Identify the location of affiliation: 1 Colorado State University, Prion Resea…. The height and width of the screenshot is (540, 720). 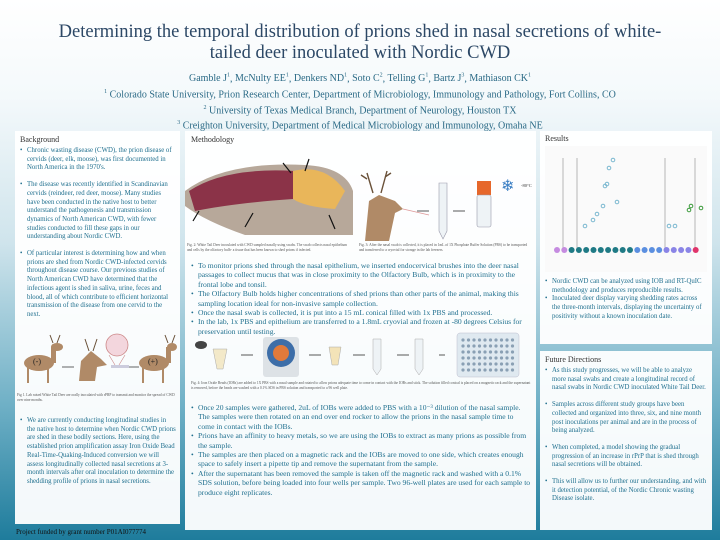
(360, 94).